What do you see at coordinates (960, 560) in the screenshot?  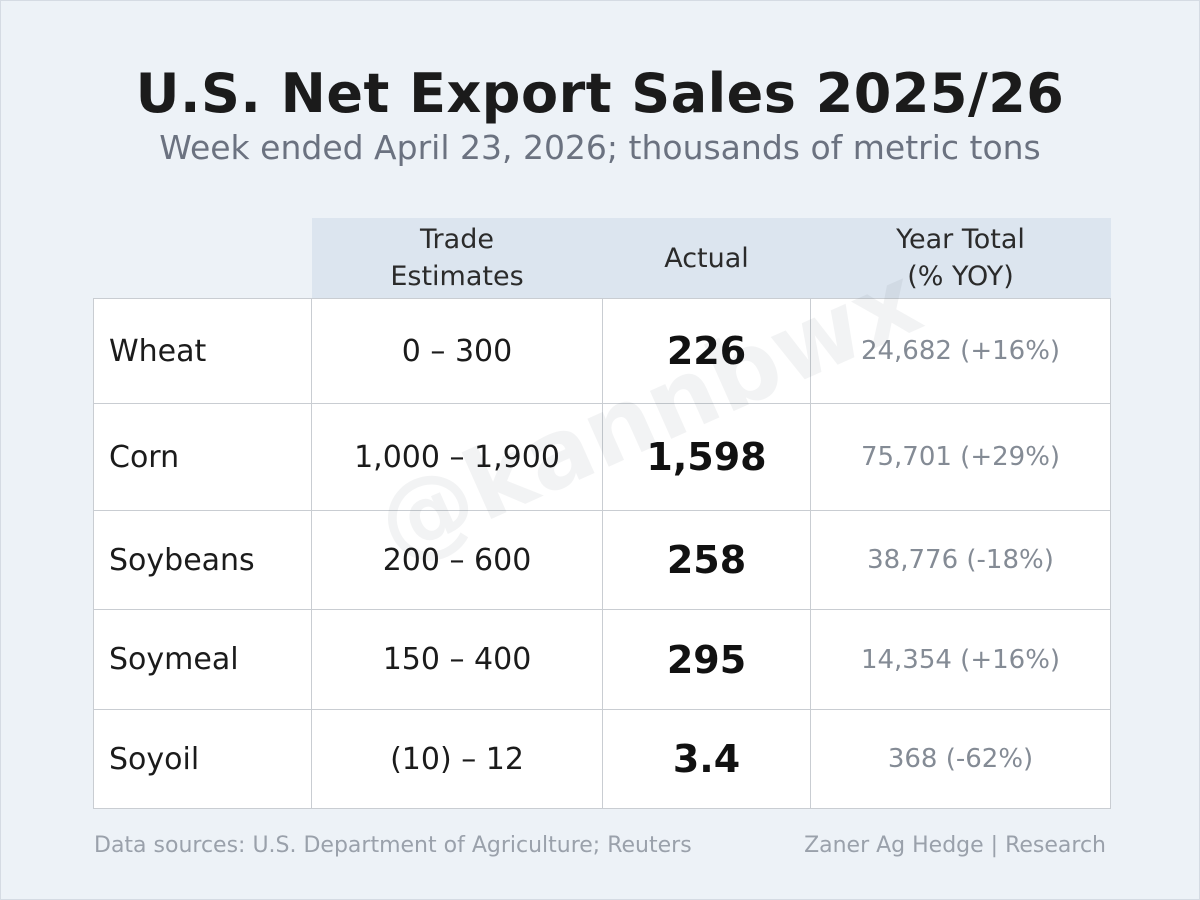 I see `year-total-cell: 38,776 (-18%)` at bounding box center [960, 560].